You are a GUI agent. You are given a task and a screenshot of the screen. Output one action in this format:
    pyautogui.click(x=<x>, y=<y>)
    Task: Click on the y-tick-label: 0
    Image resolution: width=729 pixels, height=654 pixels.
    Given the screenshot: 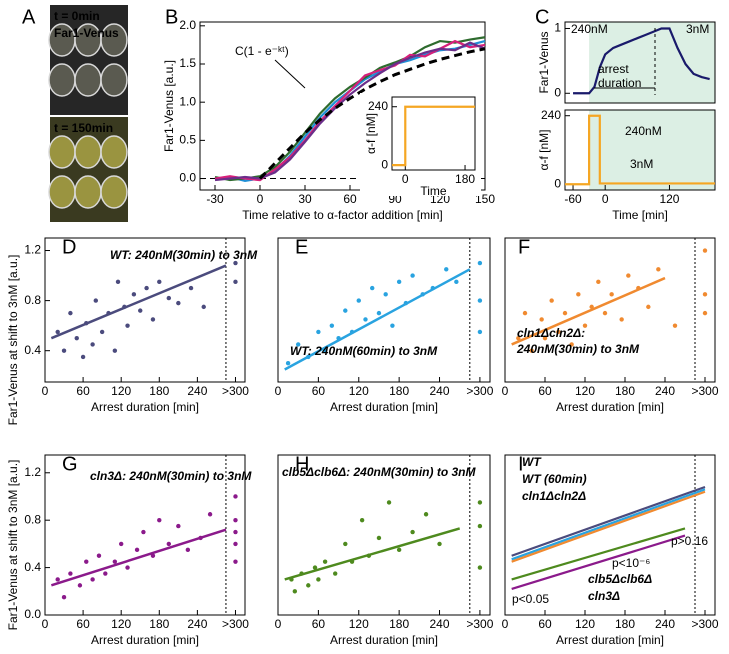 What is the action you would take?
    pyautogui.click(x=384, y=164)
    